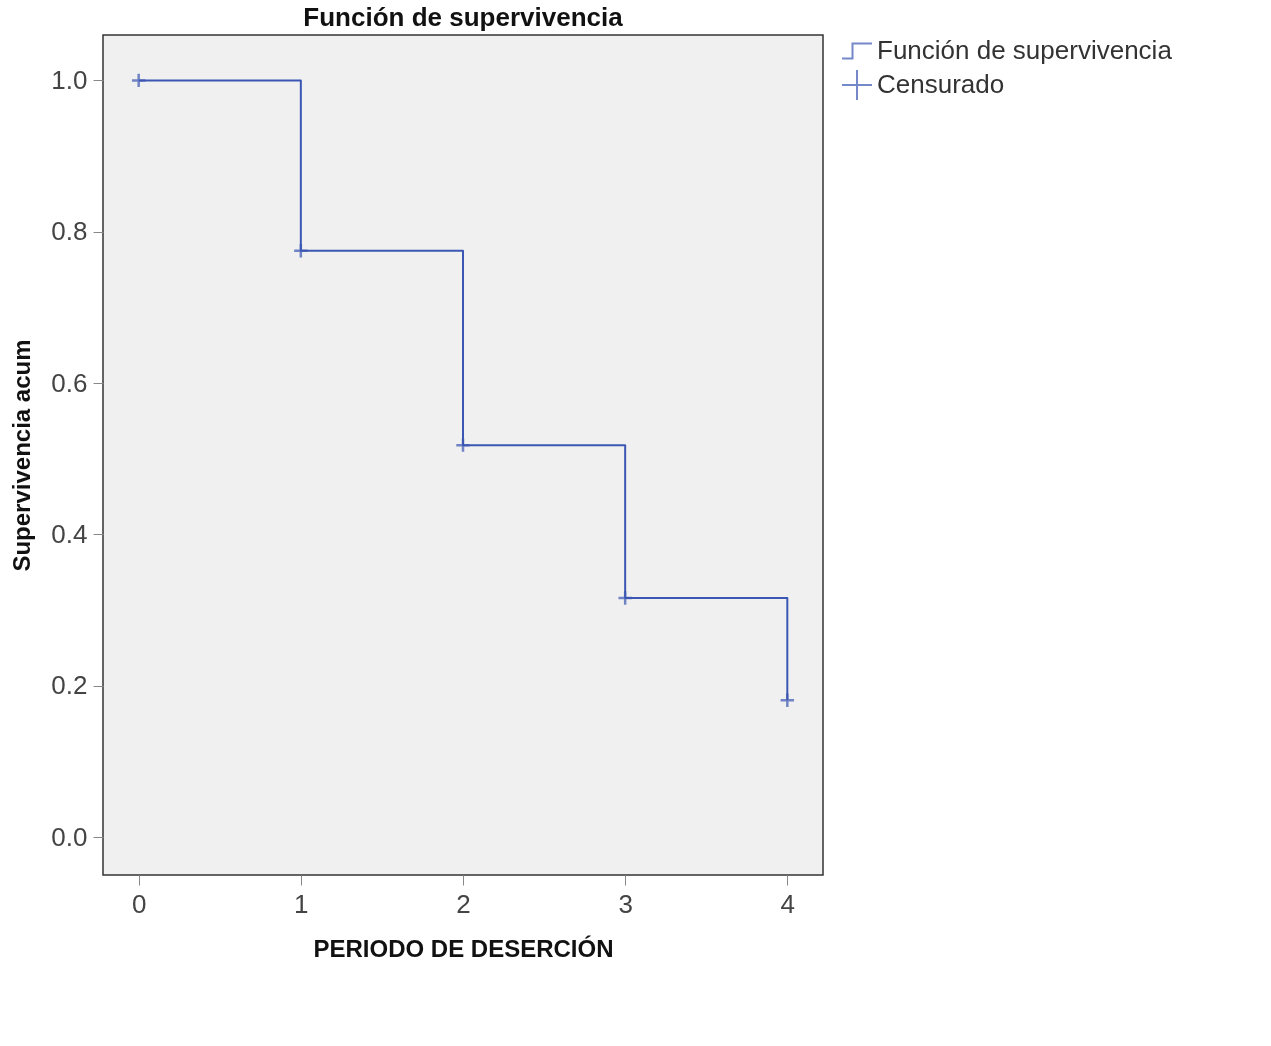 The image size is (1271, 1046). What do you see at coordinates (301, 903) in the screenshot?
I see `x-tick-label: 1` at bounding box center [301, 903].